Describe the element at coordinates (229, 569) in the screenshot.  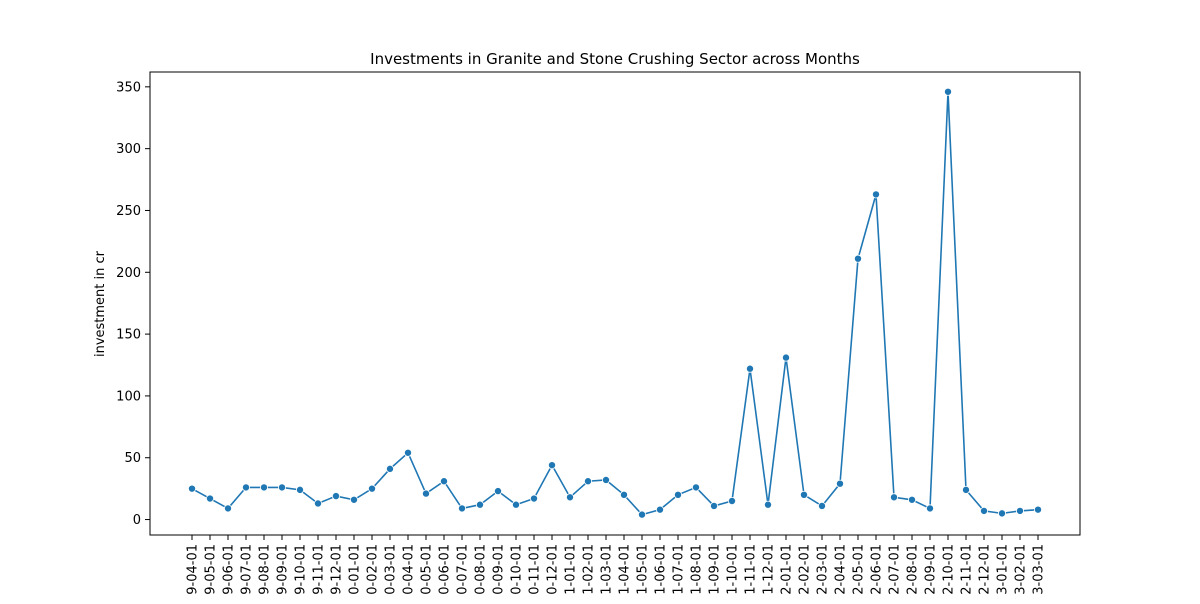
I see `x-tick-label: 9-06-01` at that location.